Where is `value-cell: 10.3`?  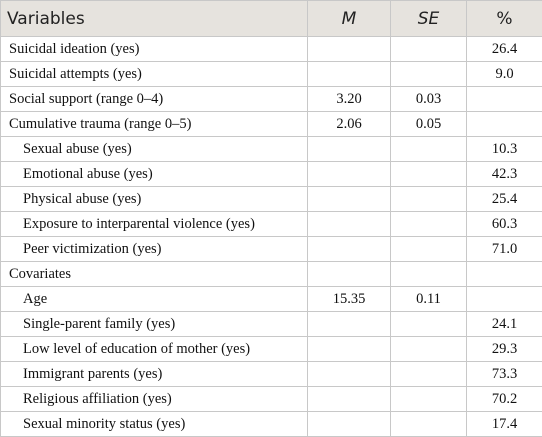
value-cell: 10.3 is located at coordinates (504, 149).